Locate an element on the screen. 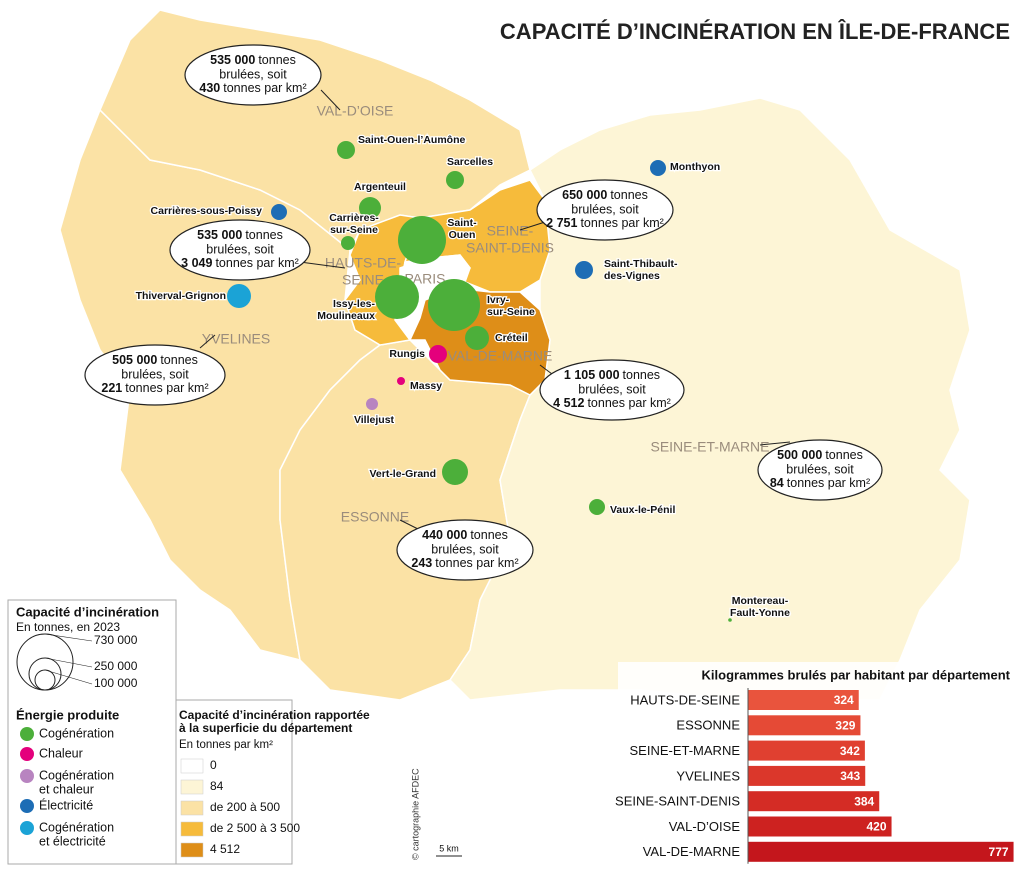  callout-density: 3 049 is located at coordinates (196, 263).